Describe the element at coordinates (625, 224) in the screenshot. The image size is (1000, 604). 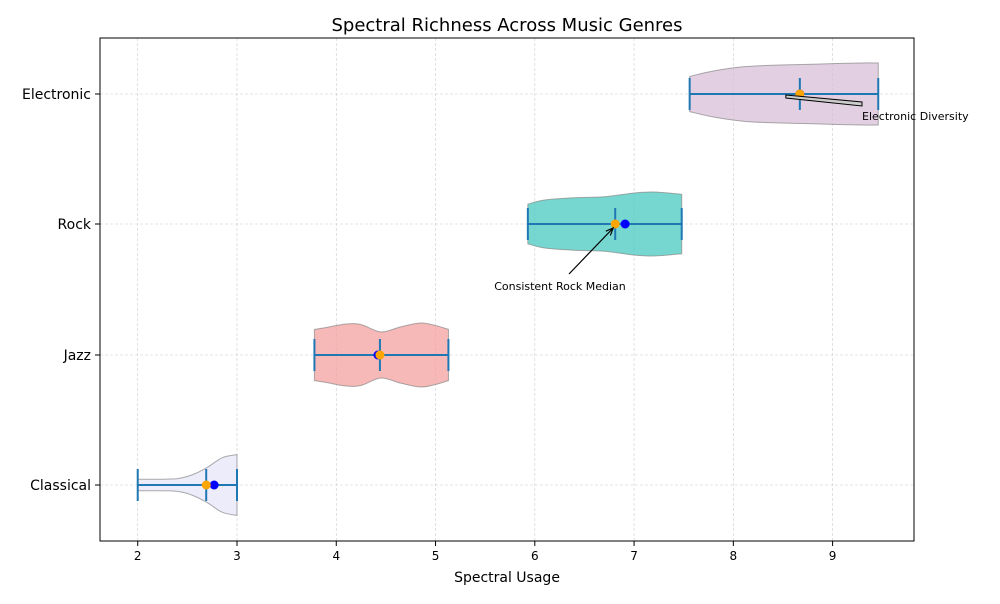
I see `mean-marker-rock` at that location.